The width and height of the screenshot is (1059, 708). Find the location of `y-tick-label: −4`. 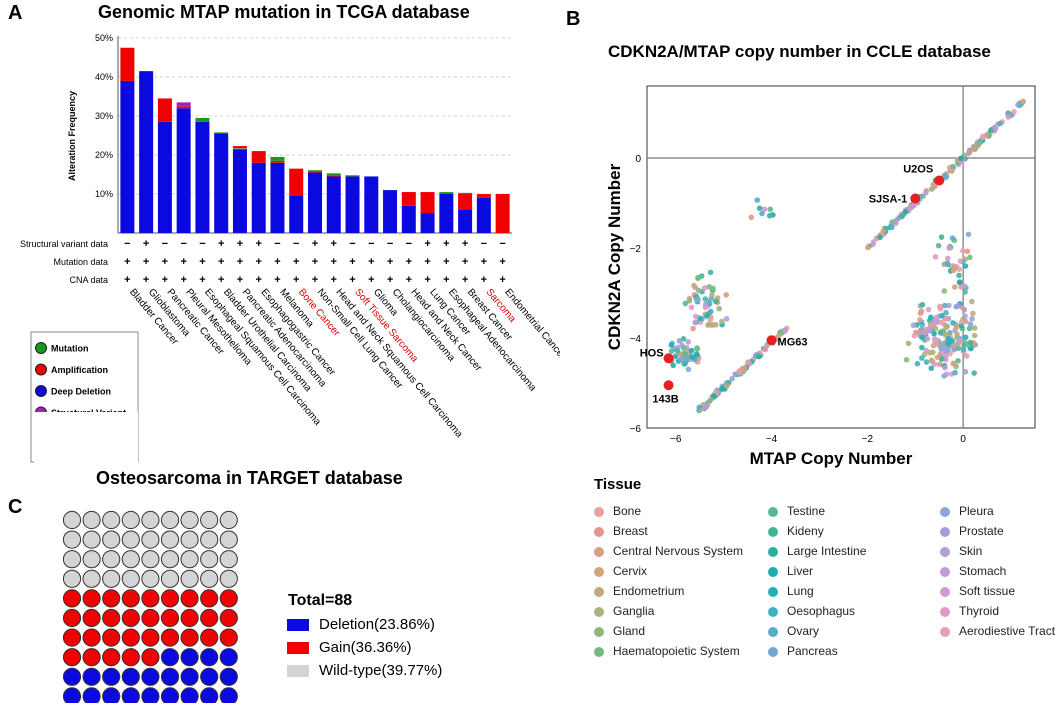

y-tick-label: −4 is located at coordinates (636, 339).